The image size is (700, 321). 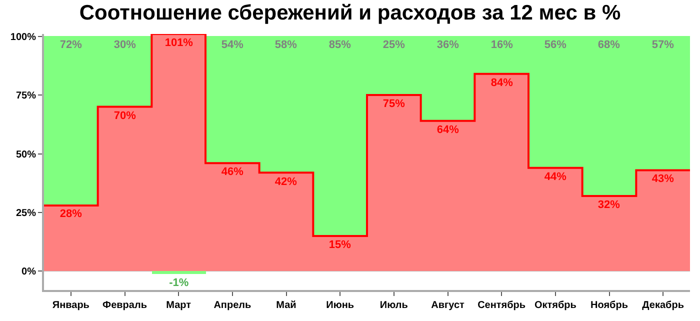 What do you see at coordinates (125, 45) in the screenshot?
I see `data-label: 30%` at bounding box center [125, 45].